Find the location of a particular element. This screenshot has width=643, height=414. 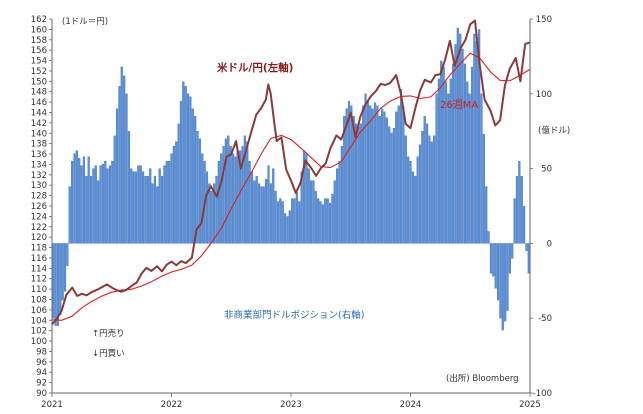

source-label: (出所) Bloomberg is located at coordinates (482, 378).